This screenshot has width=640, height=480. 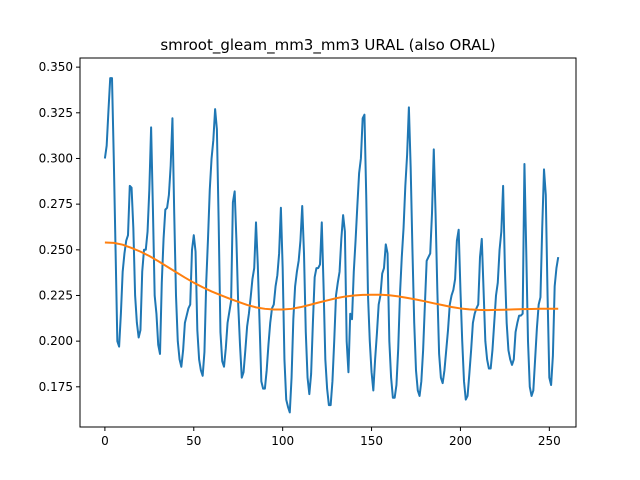 What do you see at coordinates (56, 250) in the screenshot?
I see `y-tick-label: 0.250` at bounding box center [56, 250].